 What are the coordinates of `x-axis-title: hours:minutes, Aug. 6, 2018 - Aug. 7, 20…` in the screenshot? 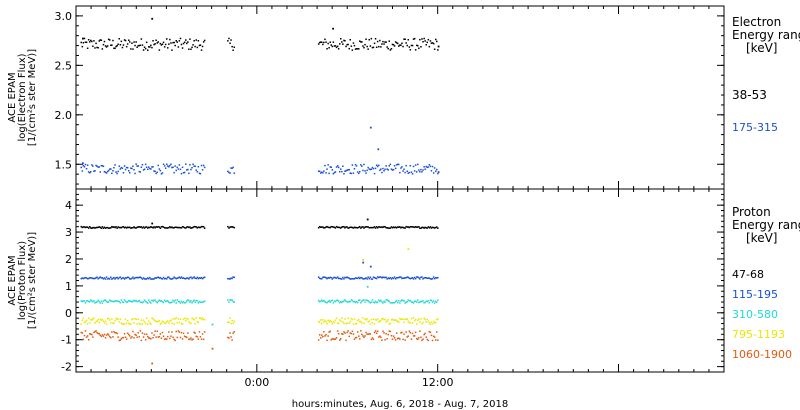 It's located at (400, 404).